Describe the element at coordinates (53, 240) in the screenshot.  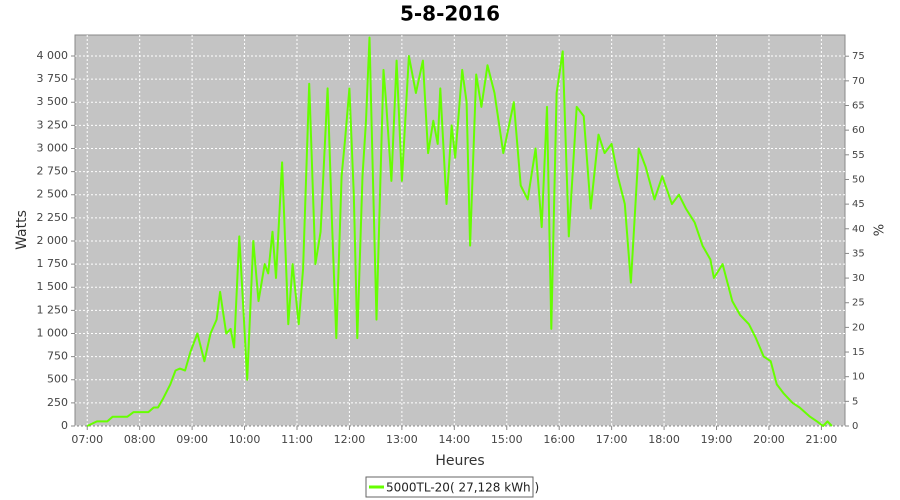
I see `y-tick-label: 2 000` at that location.